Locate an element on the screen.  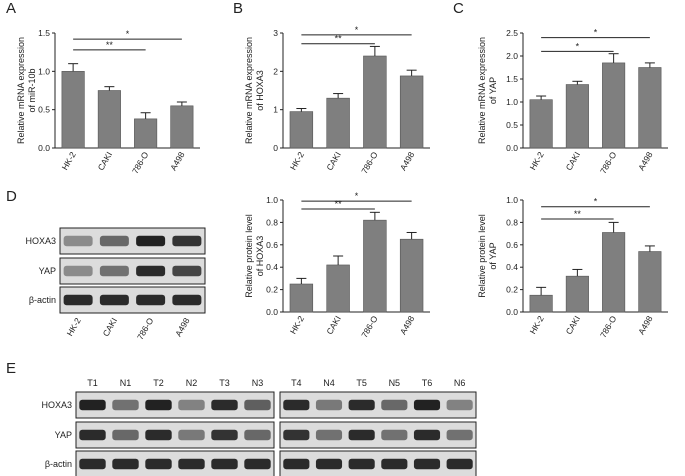
blot-row-label: YAP is located at coordinates (47, 271).